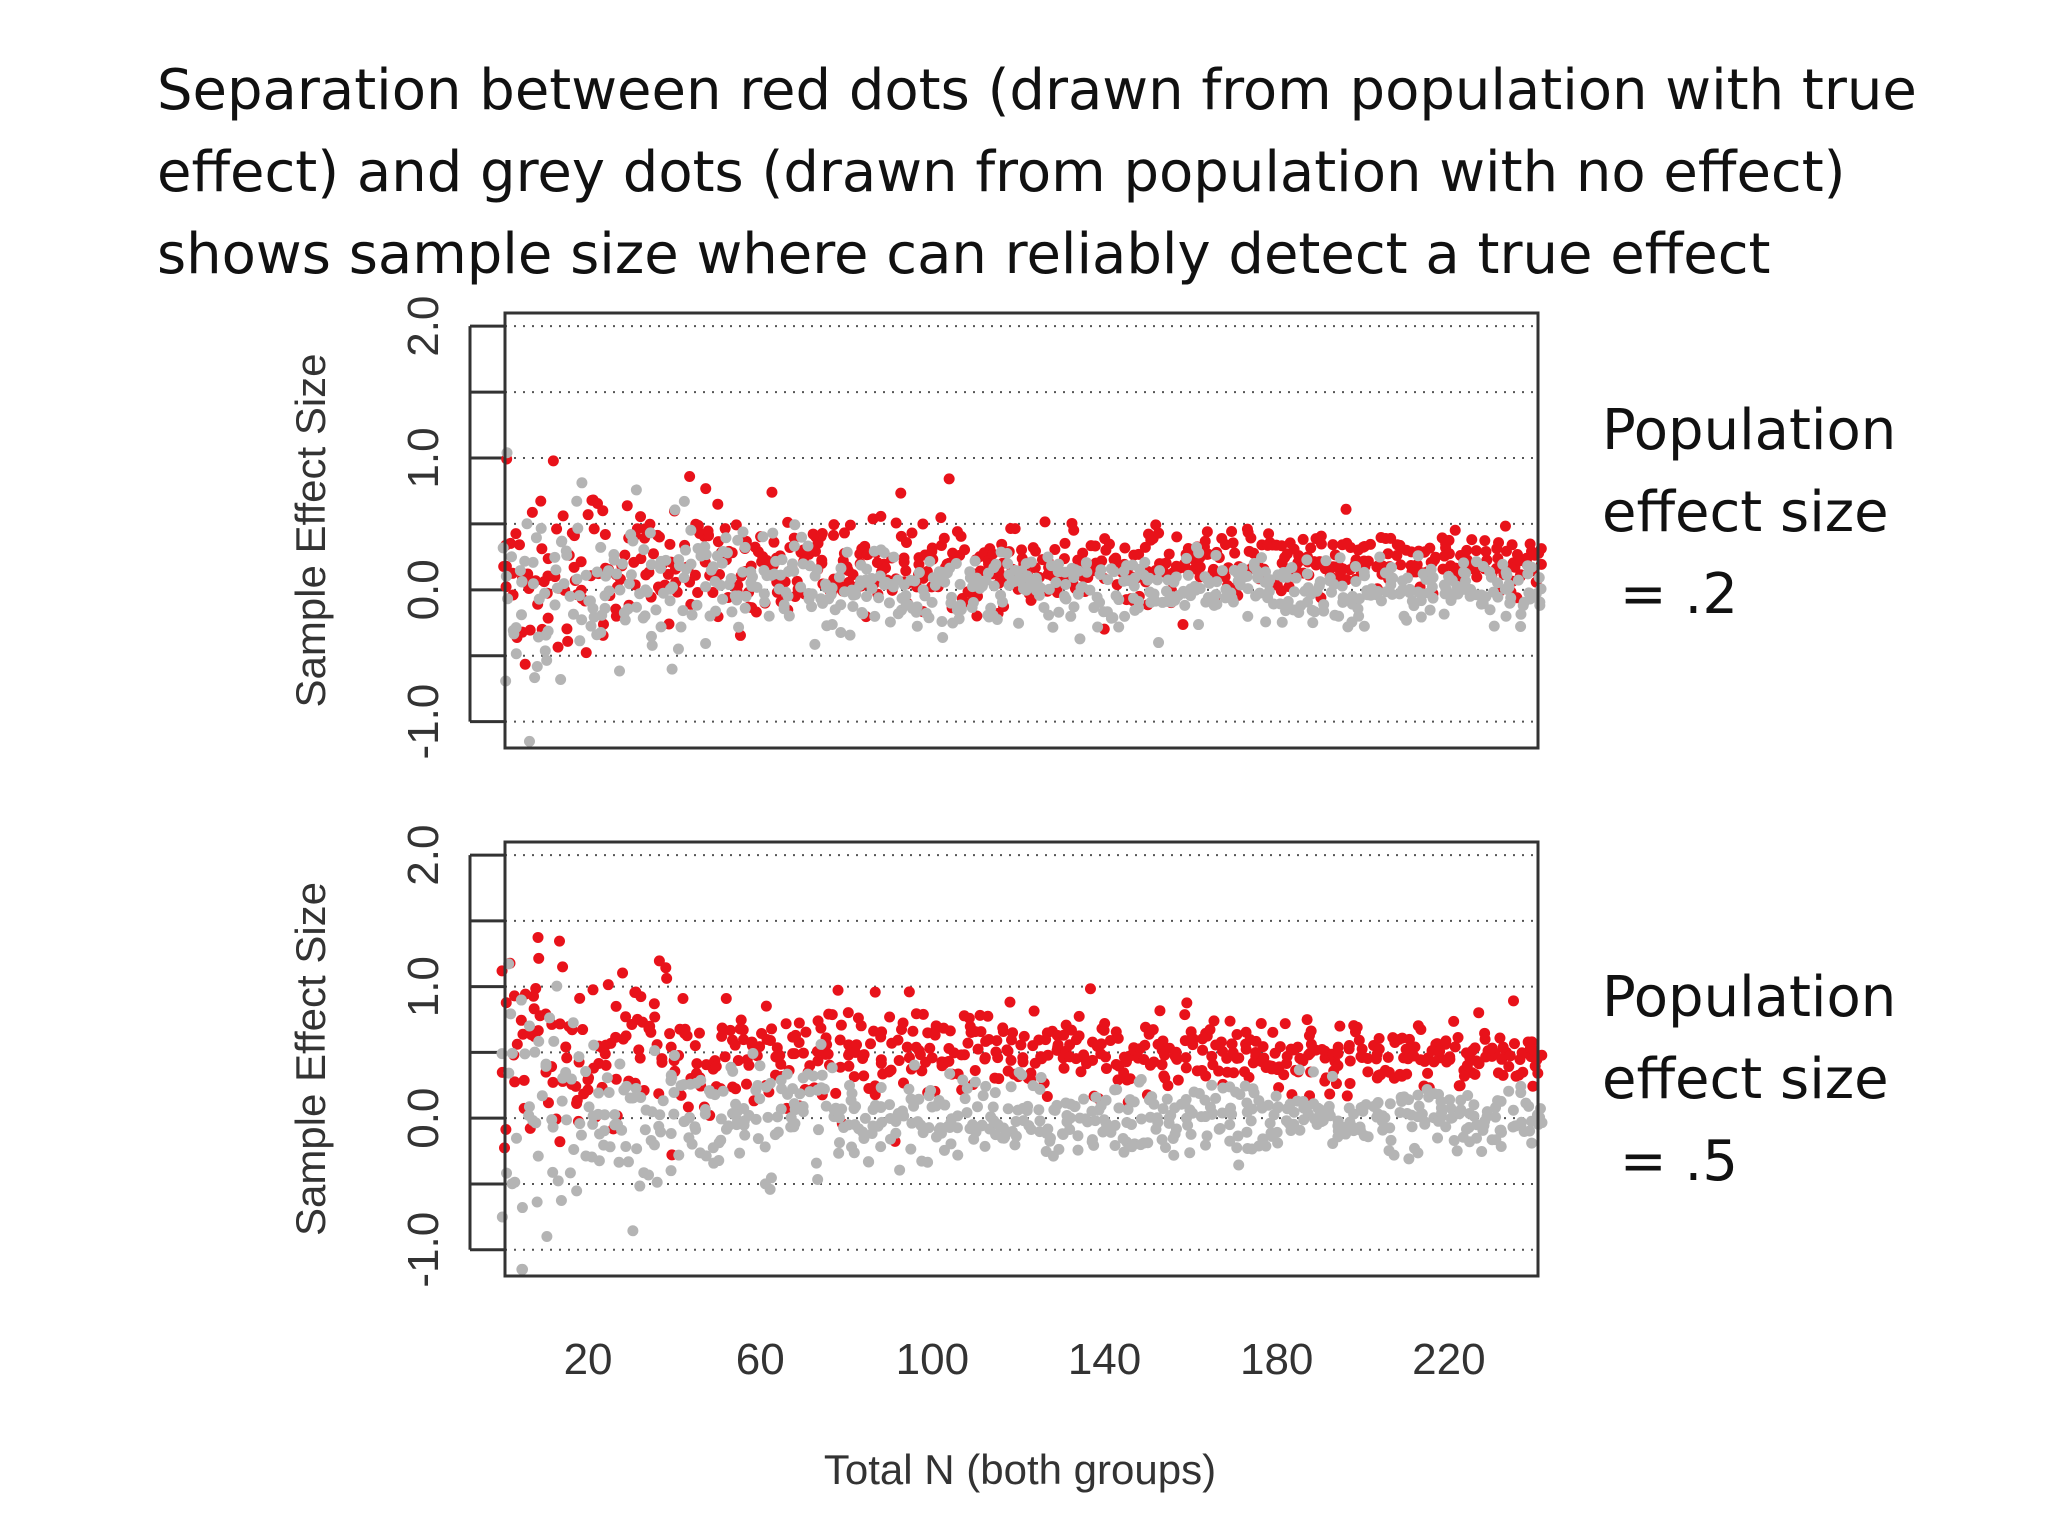 The width and height of the screenshot is (2048, 1536). What do you see at coordinates (423, 457) in the screenshot?
I see `y-tick-label: 1.0` at bounding box center [423, 457].